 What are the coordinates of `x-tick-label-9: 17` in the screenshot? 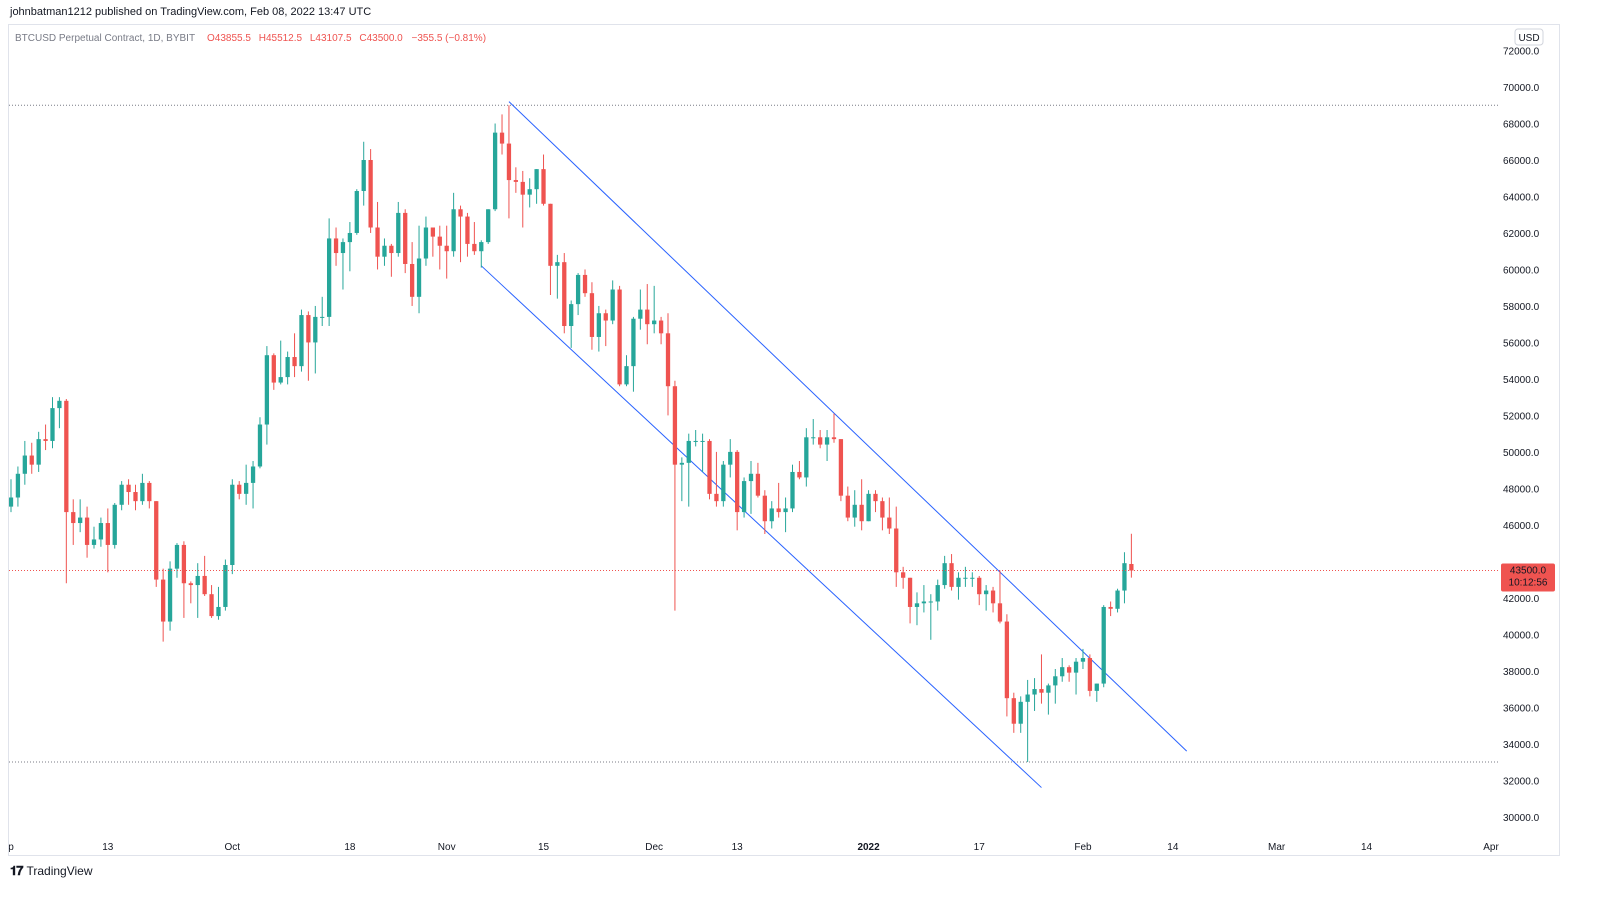 It's located at (980, 847).